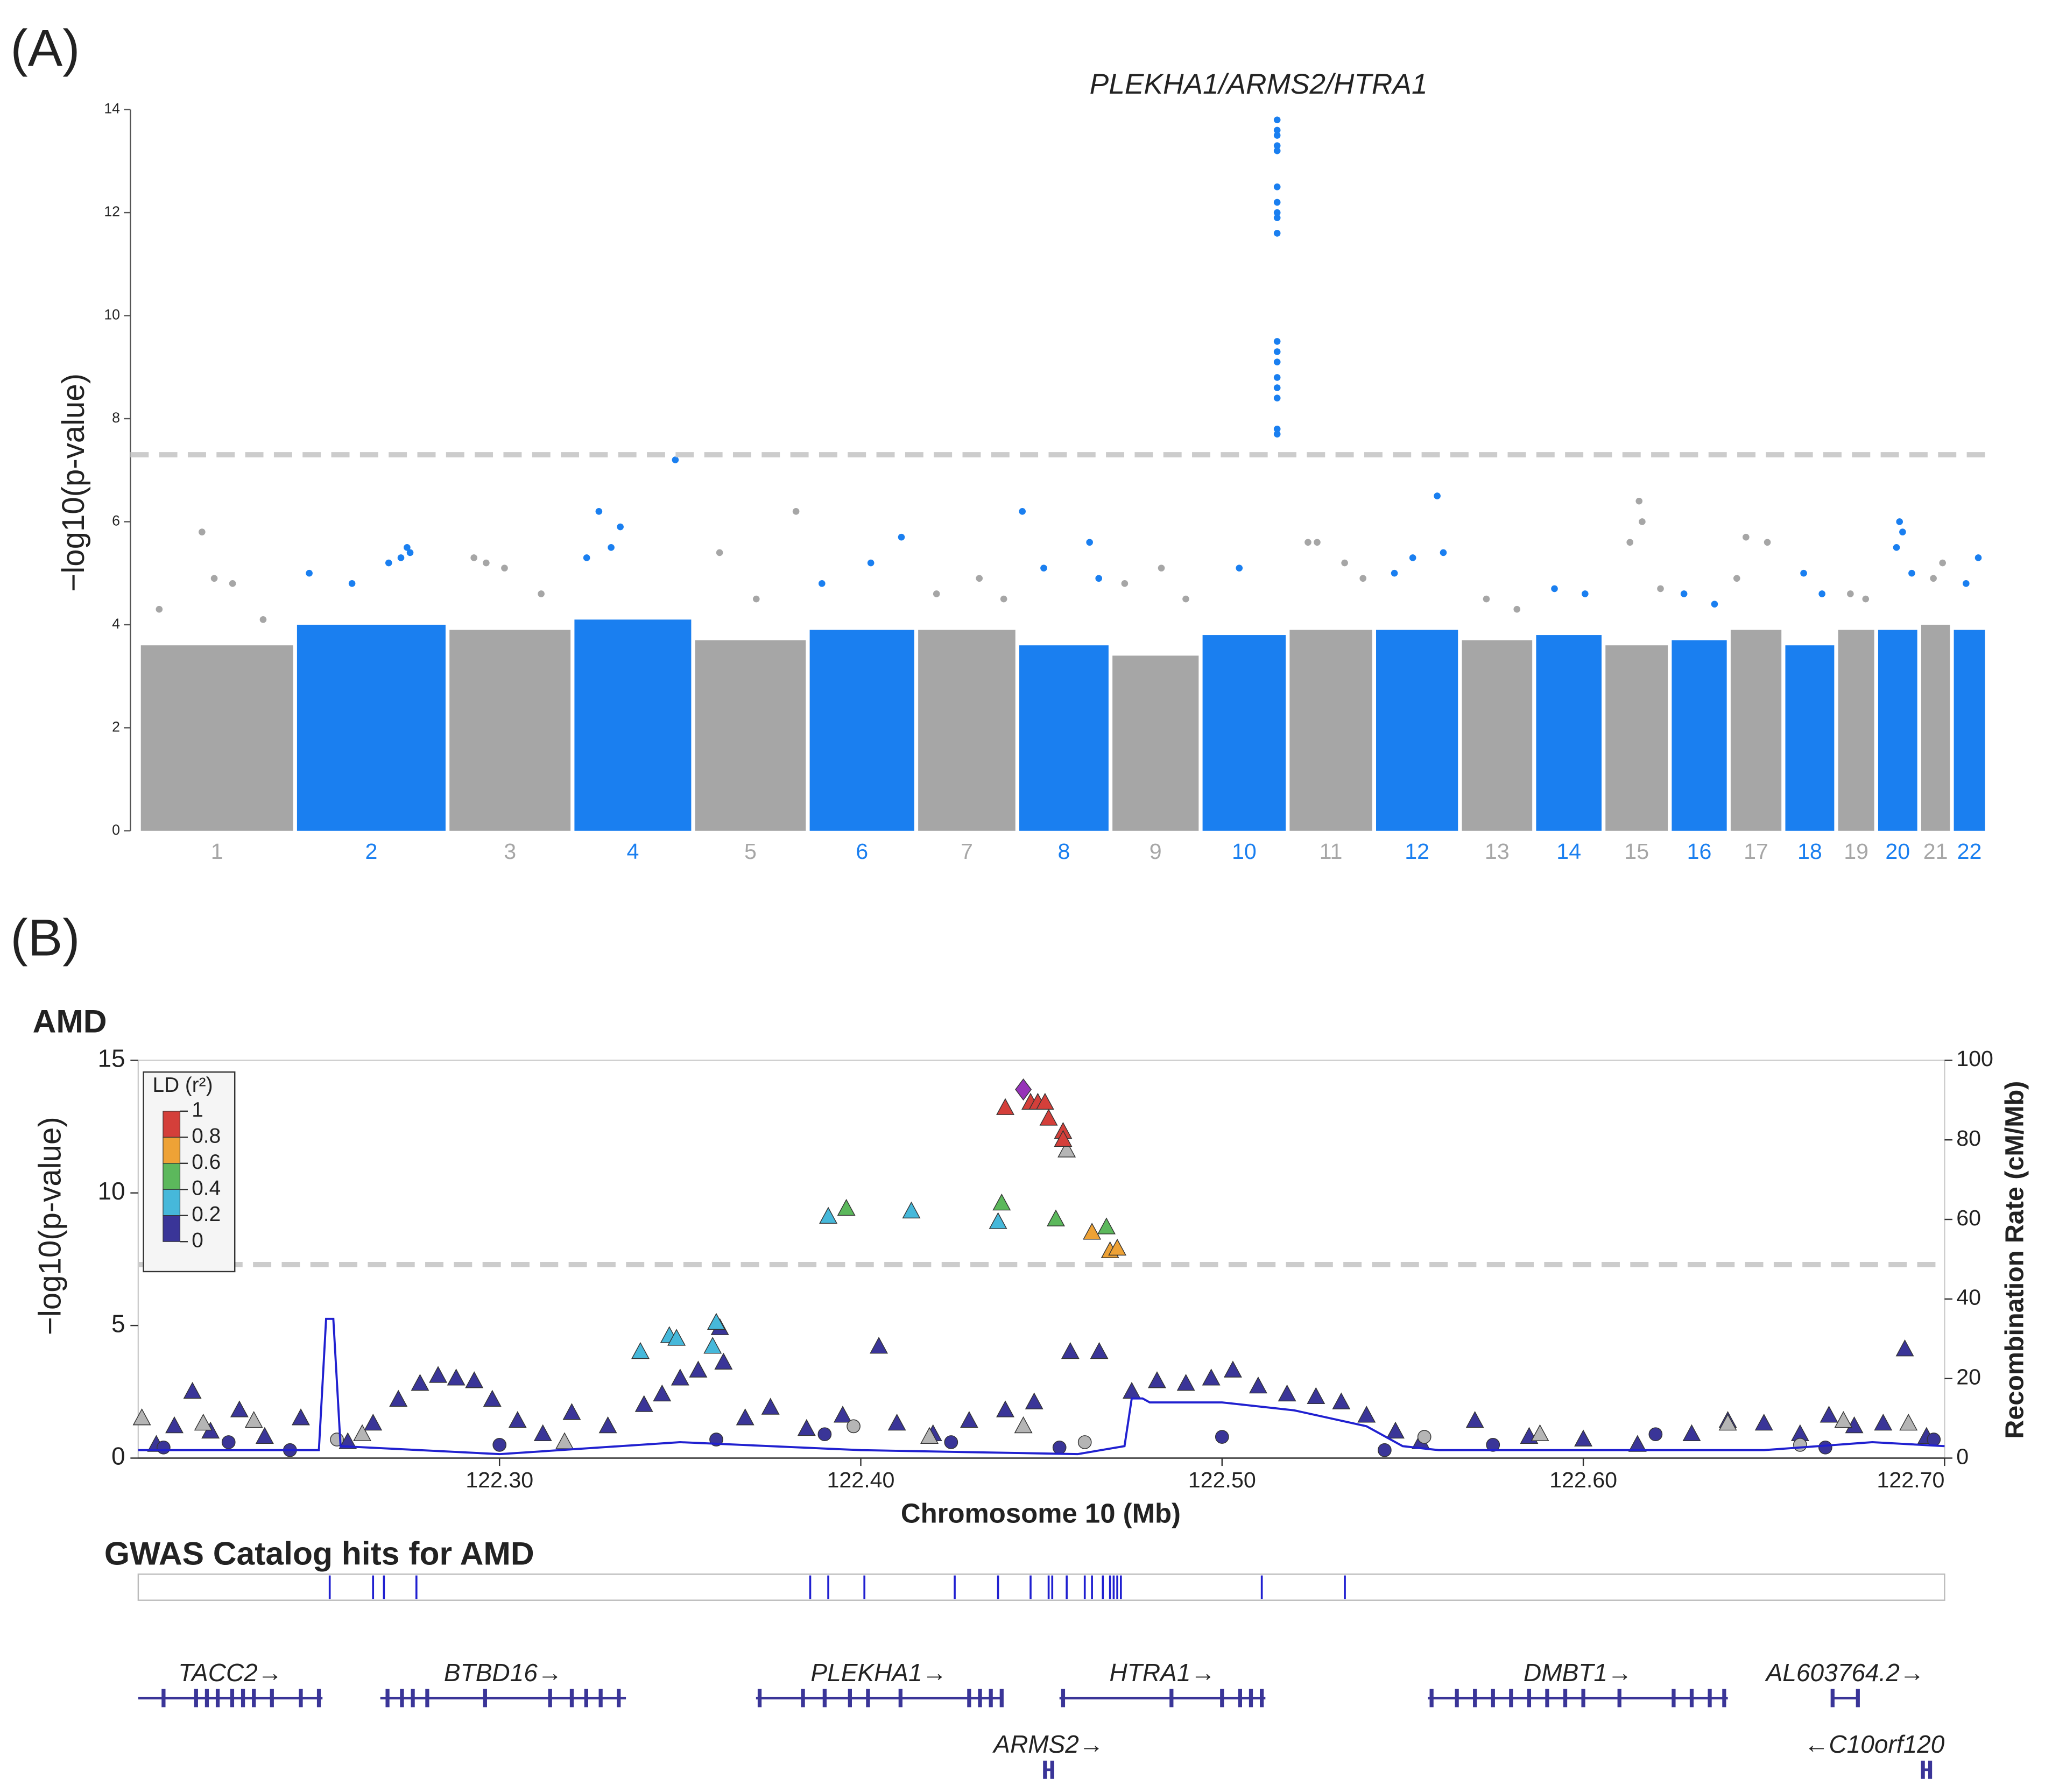 The width and height of the screenshot is (2045, 1792). Describe the element at coordinates (189, 1172) in the screenshot. I see `legend-box` at that location.